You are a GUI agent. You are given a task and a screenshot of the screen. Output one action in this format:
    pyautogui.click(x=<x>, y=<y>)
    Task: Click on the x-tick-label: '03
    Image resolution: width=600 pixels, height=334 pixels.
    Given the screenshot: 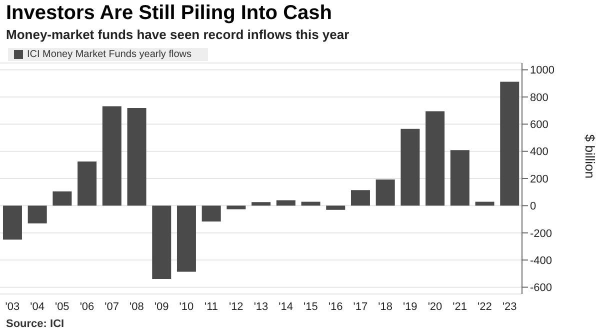 What is the action you would take?
    pyautogui.click(x=12, y=306)
    